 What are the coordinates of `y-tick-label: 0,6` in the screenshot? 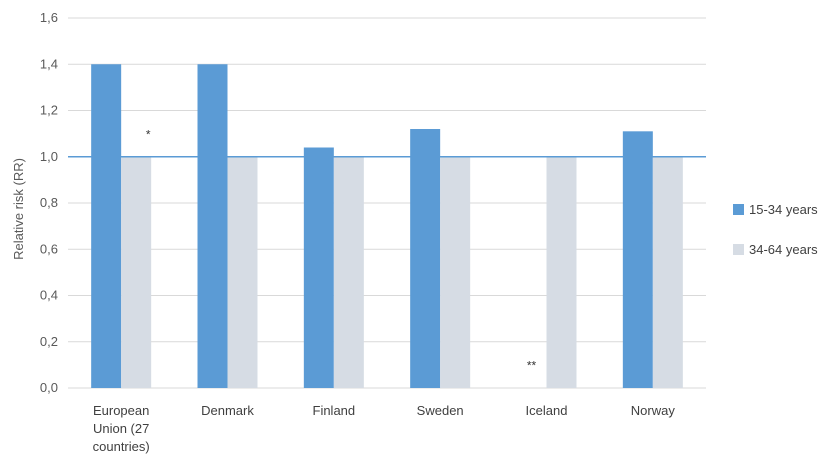 It's located at (49, 248).